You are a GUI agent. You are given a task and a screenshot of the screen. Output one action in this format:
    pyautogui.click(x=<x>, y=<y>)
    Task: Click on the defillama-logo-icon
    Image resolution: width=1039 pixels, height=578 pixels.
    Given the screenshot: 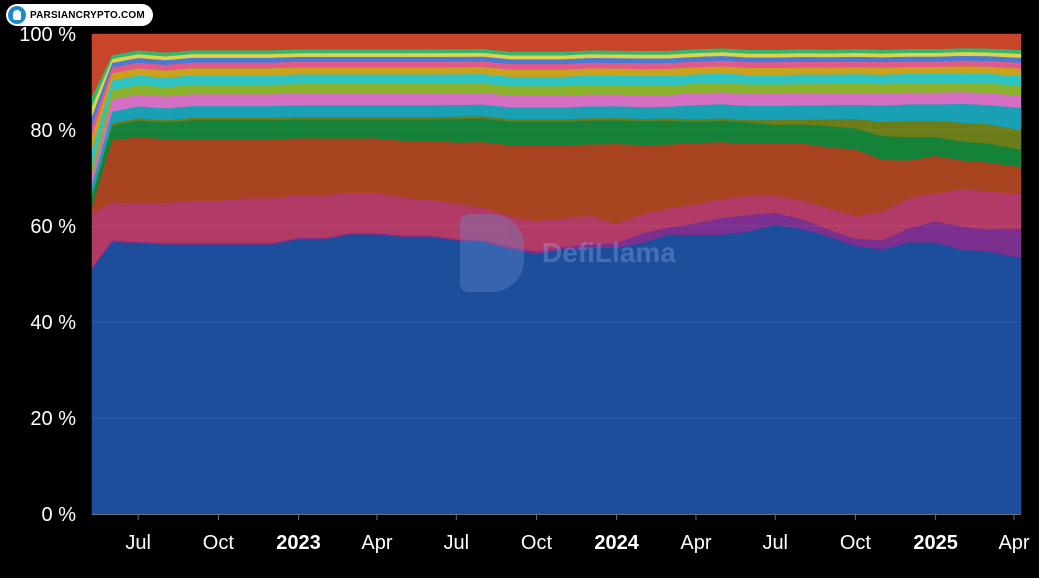 What is the action you would take?
    pyautogui.click(x=492, y=253)
    